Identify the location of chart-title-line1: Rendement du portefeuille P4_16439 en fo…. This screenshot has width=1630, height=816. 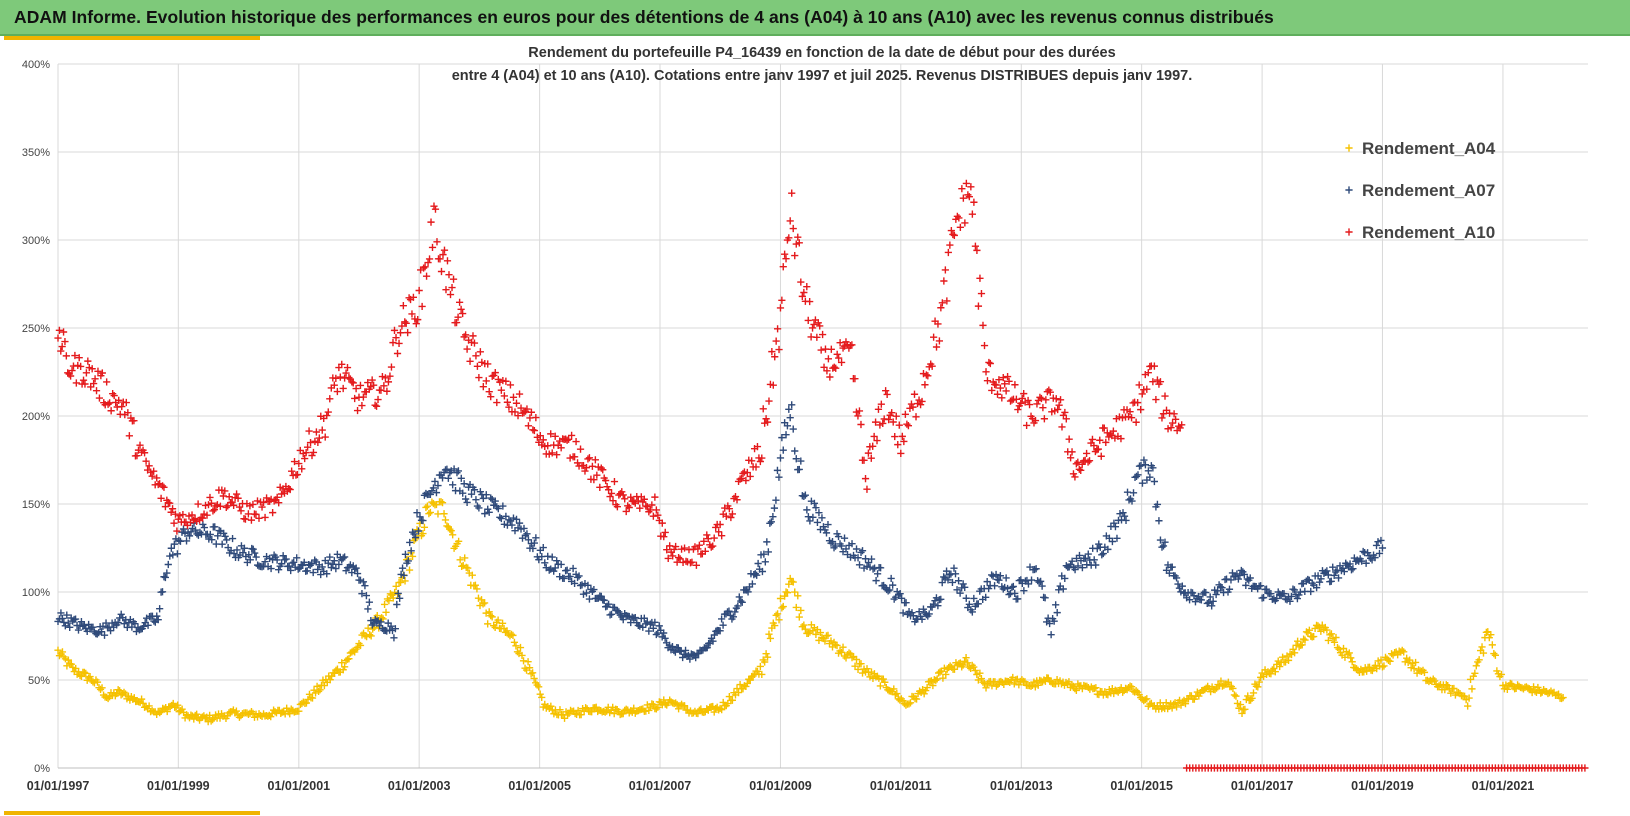
(821, 53).